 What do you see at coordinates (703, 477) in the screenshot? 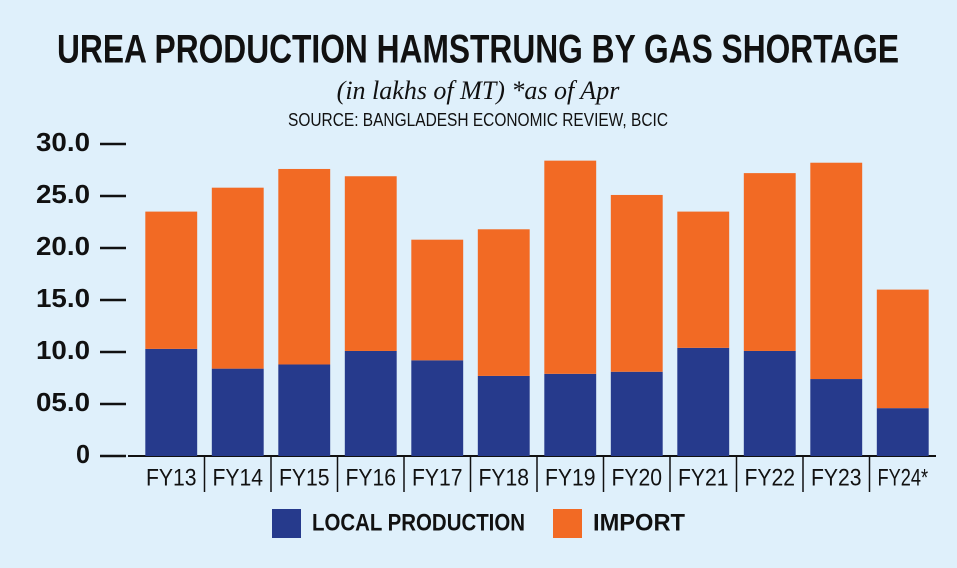
I see `x-tick-label: FY21` at bounding box center [703, 477].